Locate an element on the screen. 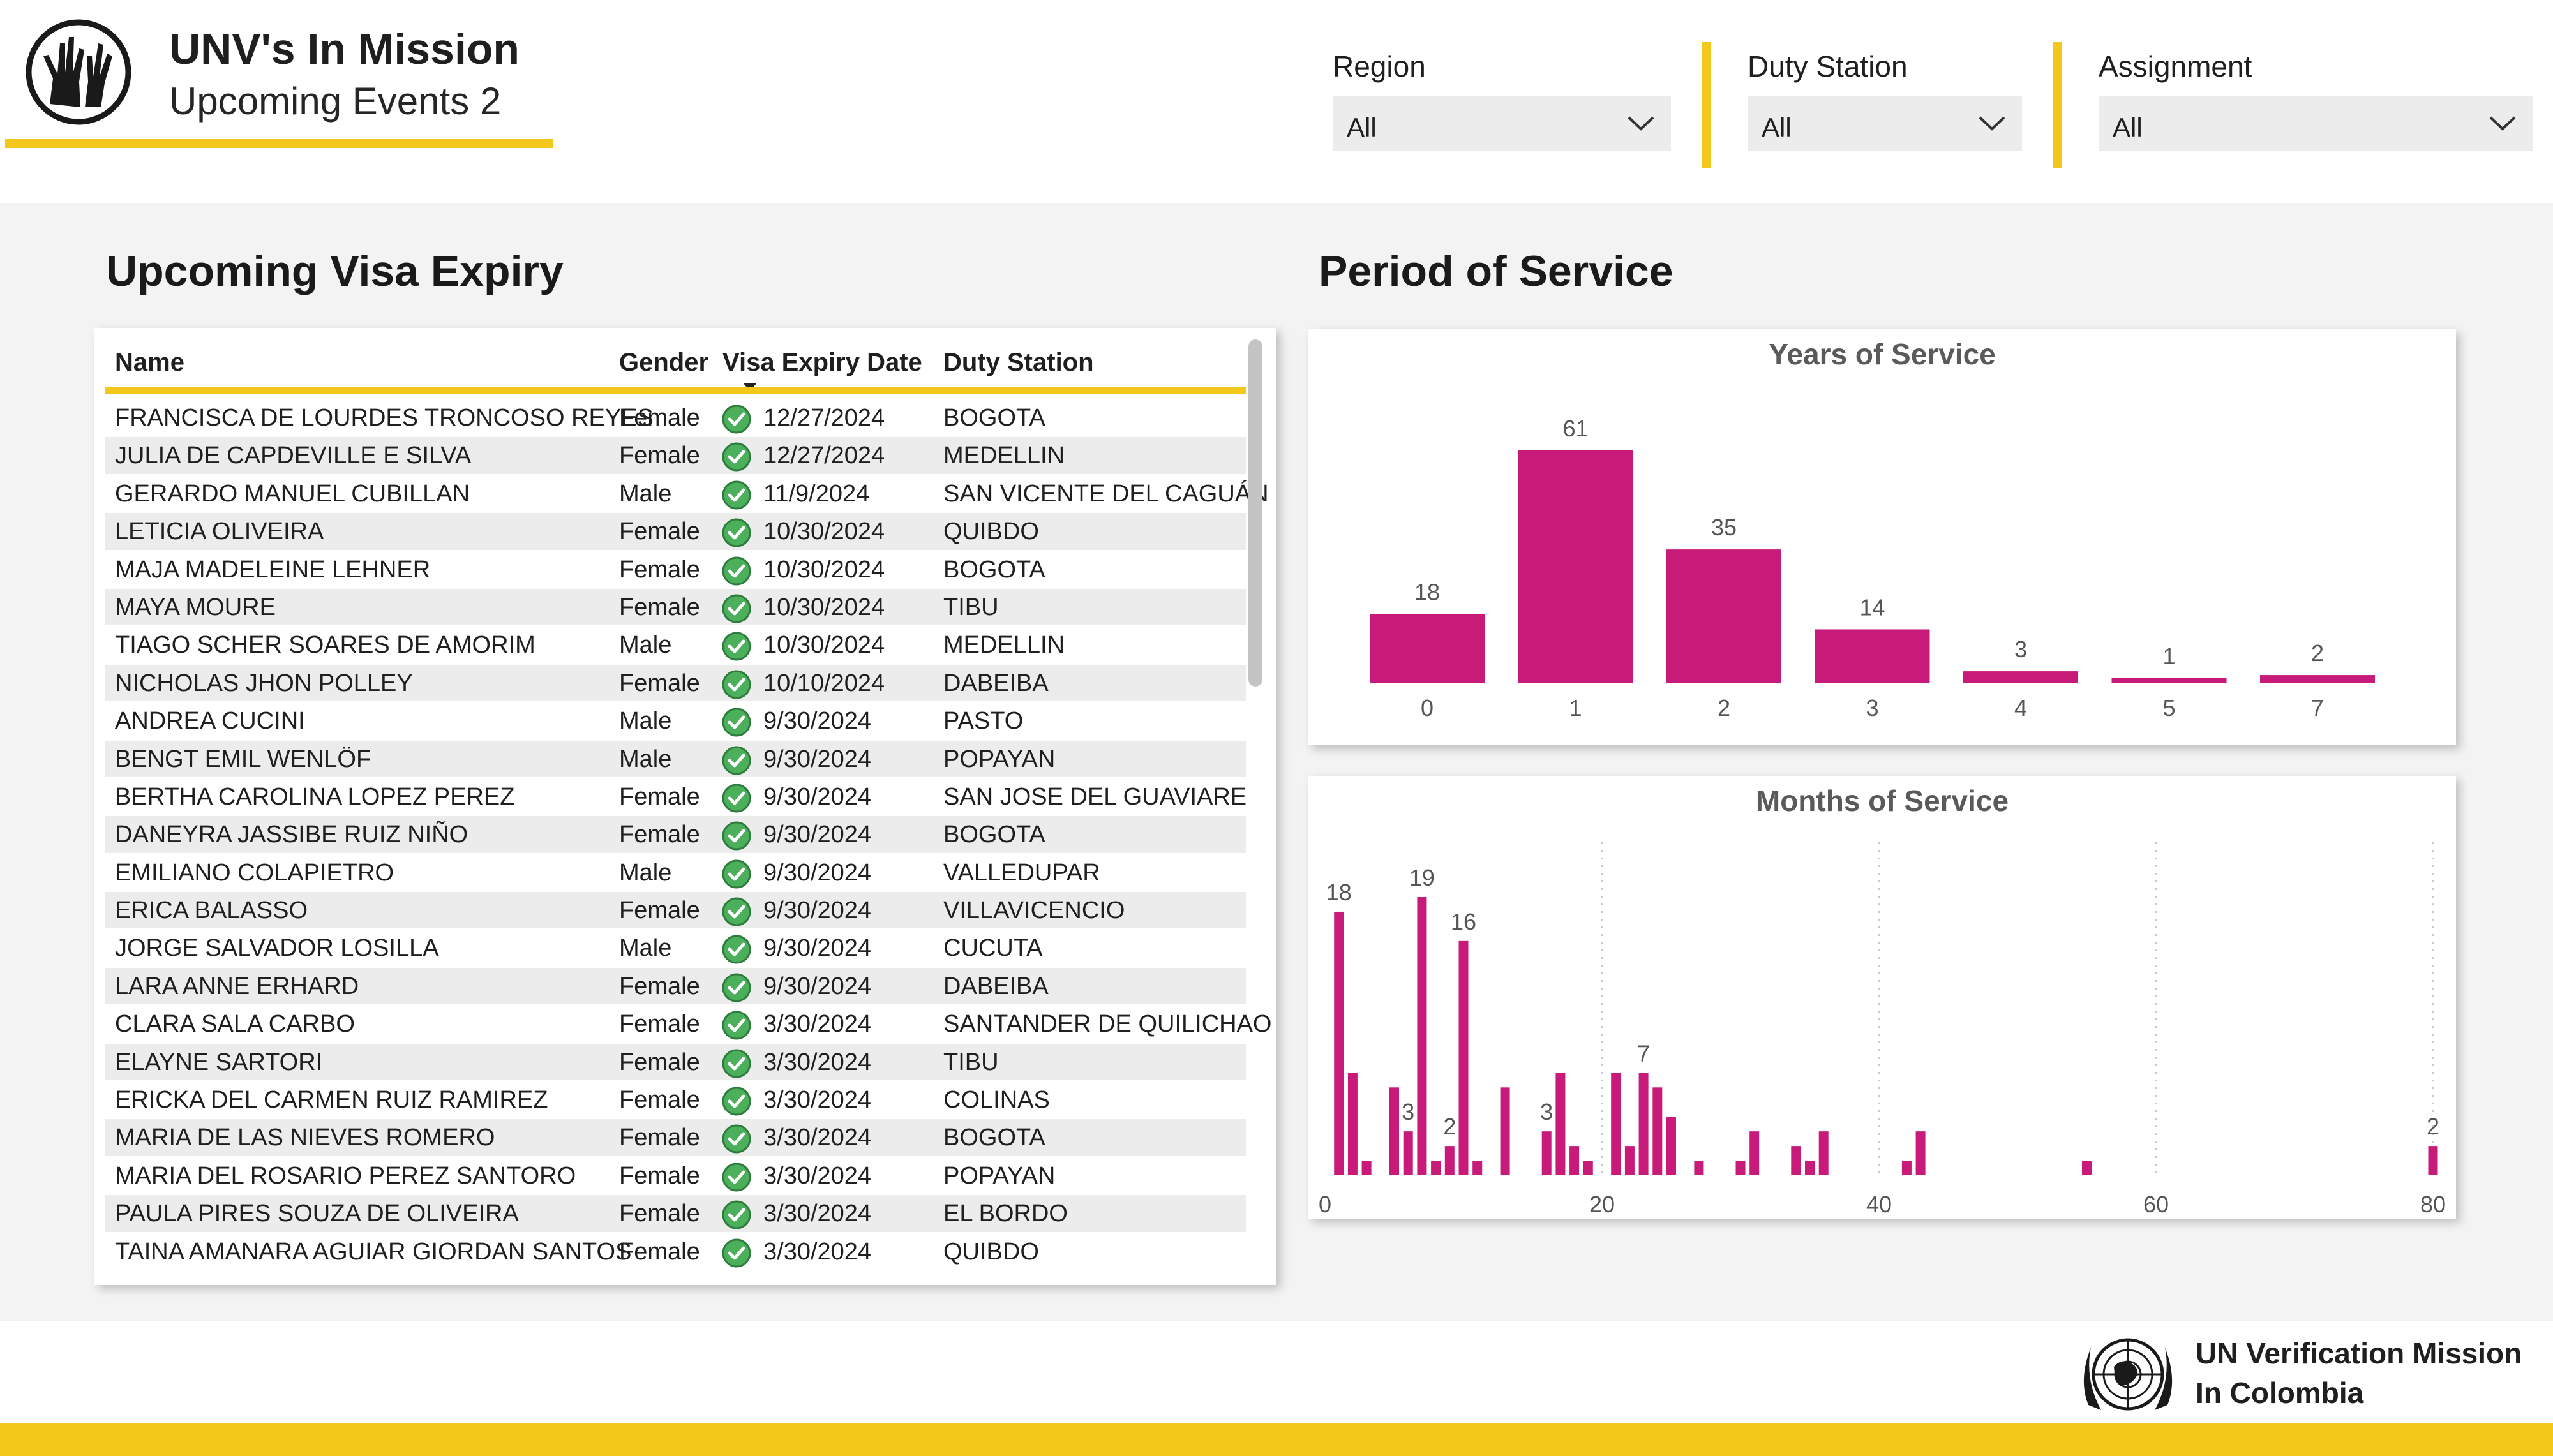 The height and width of the screenshot is (1456, 2553). cell-duty-station: TIBU is located at coordinates (971, 607).